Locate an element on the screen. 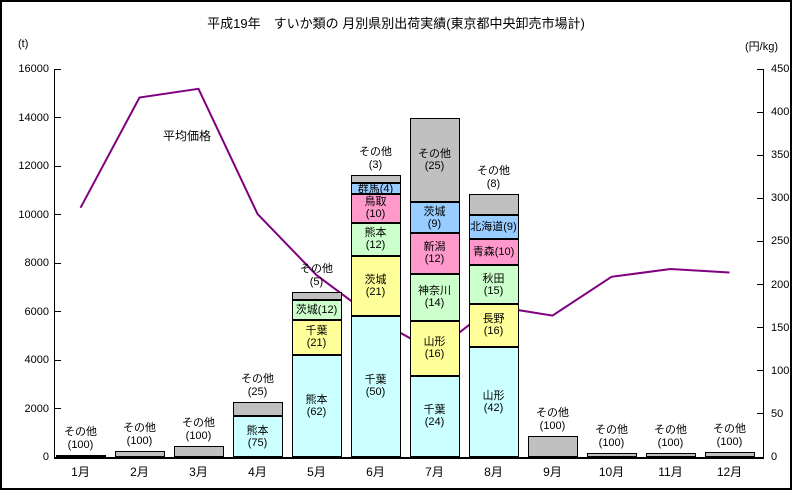 The image size is (792, 490). x-axis-month-label: 9月 is located at coordinates (552, 472).